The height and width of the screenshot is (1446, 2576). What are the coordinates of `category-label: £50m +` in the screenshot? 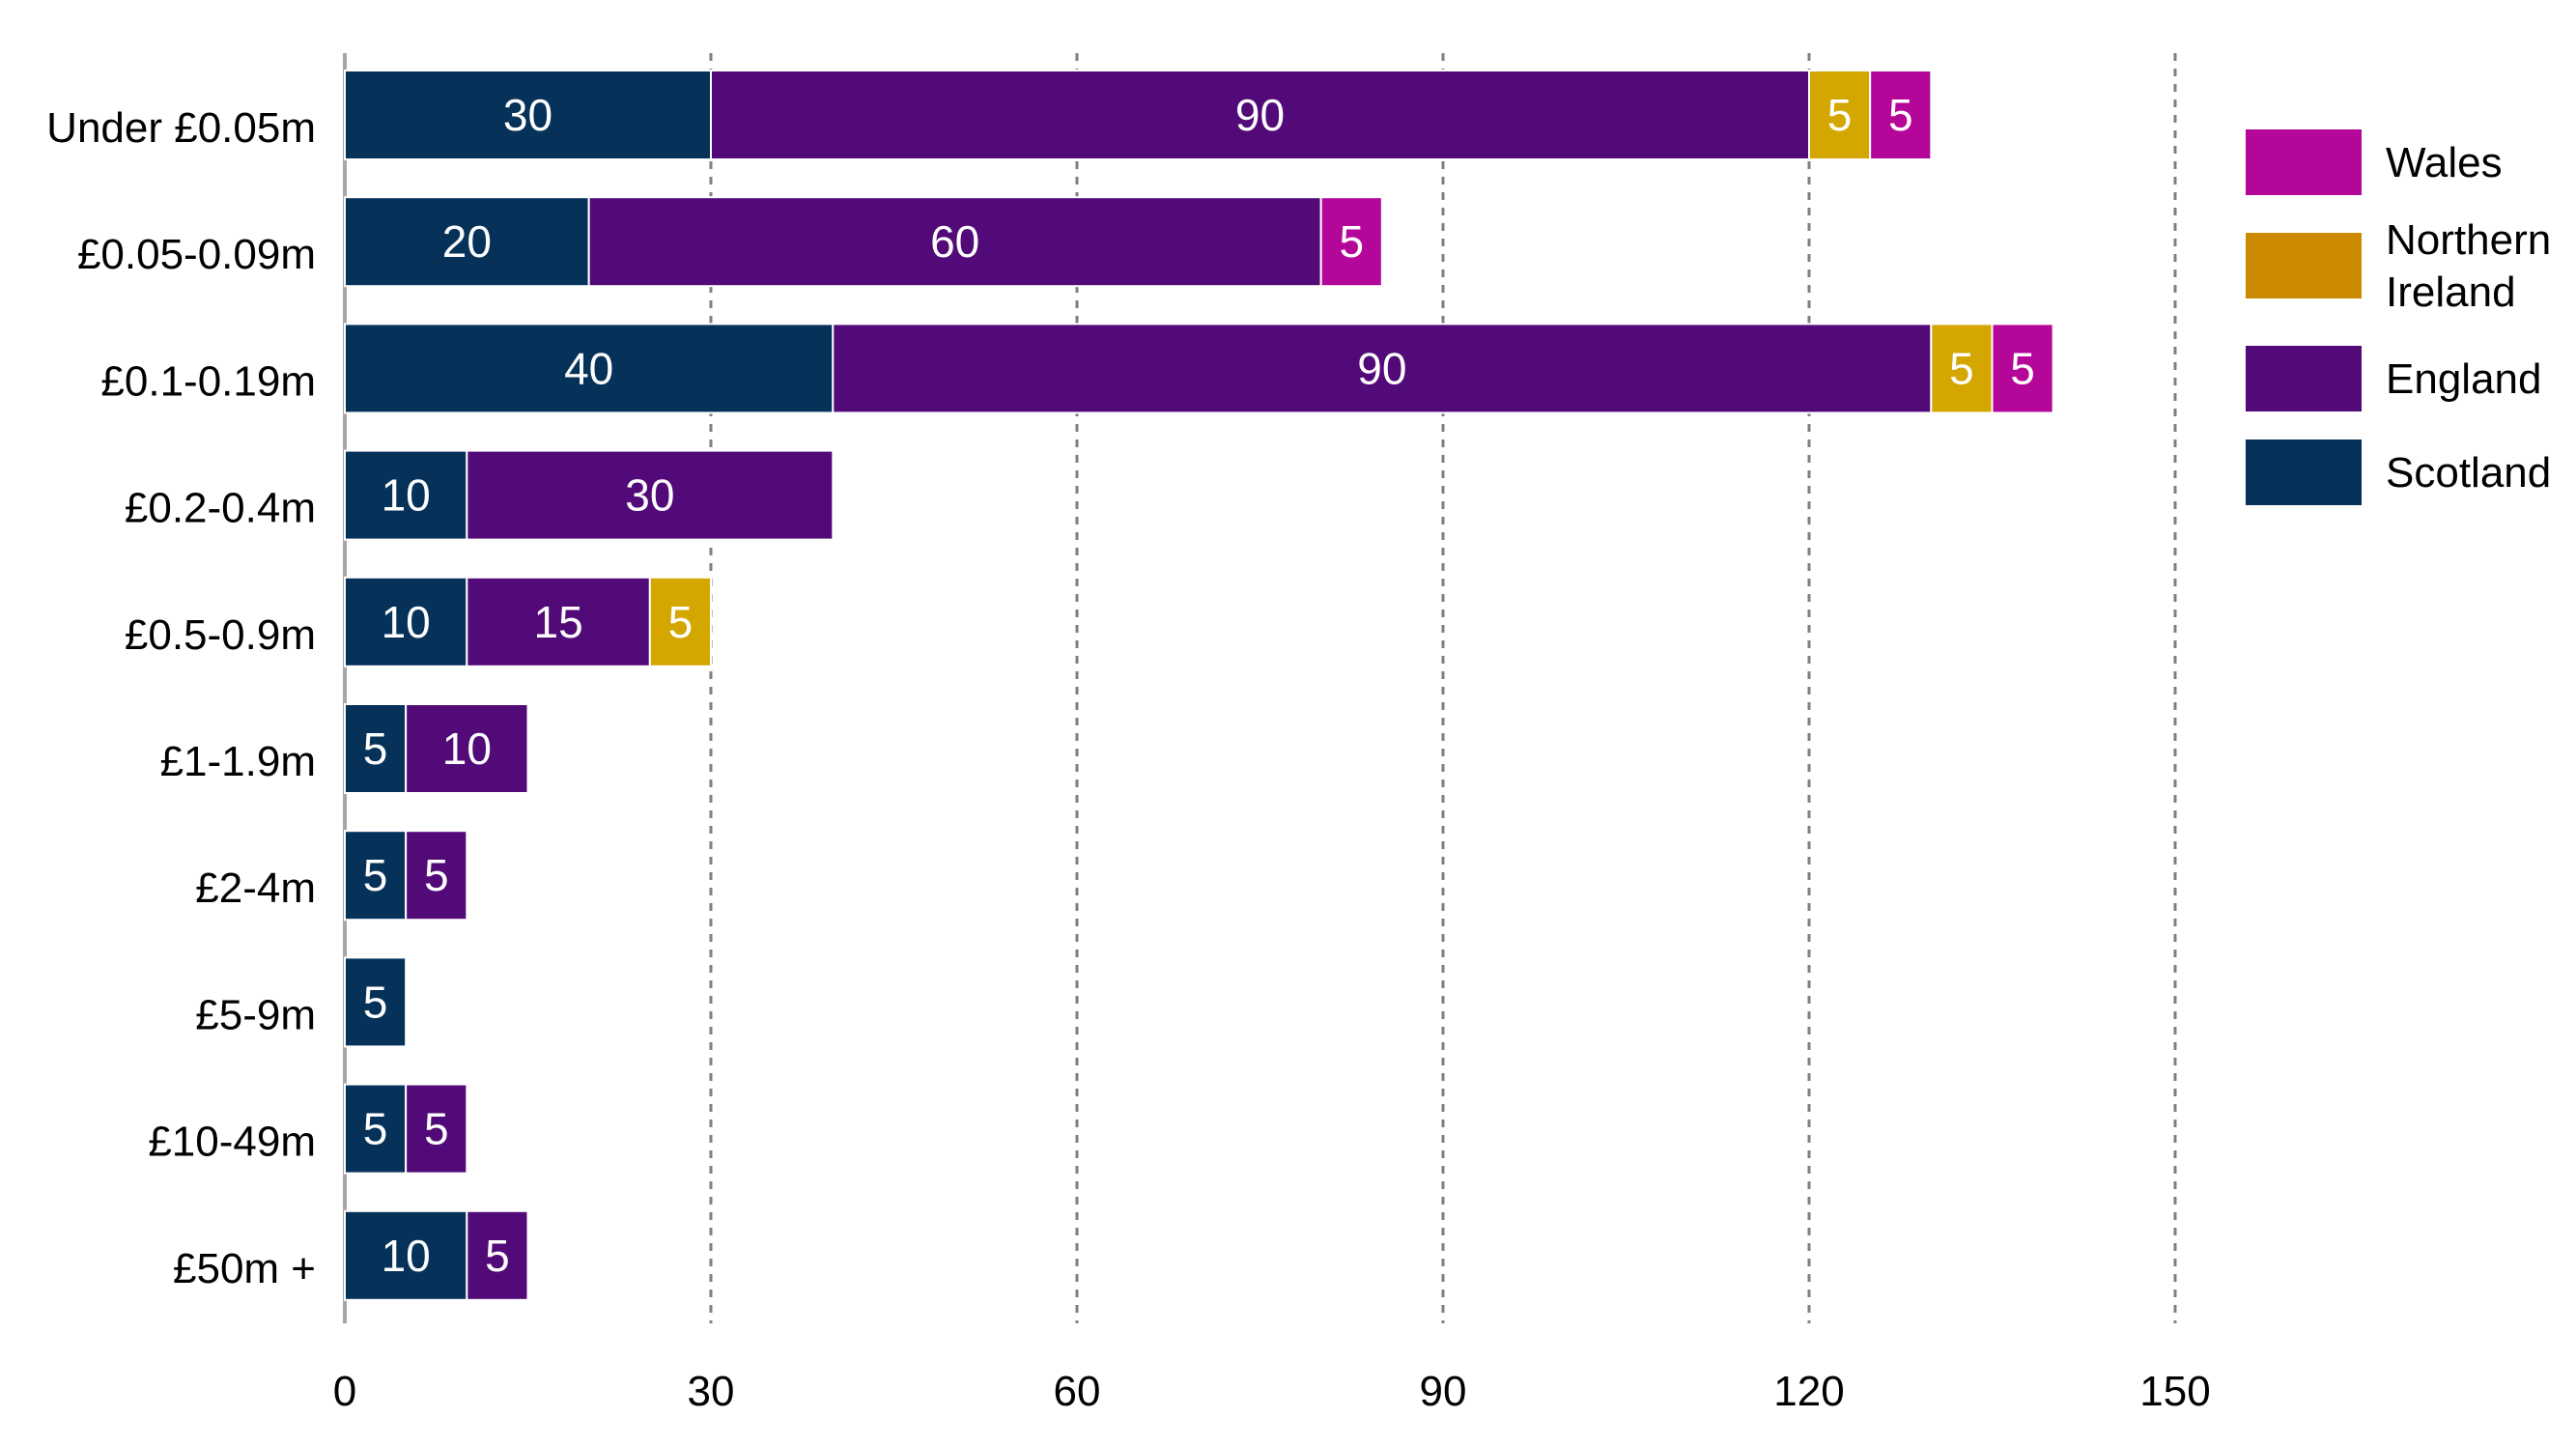 It's located at (244, 1268).